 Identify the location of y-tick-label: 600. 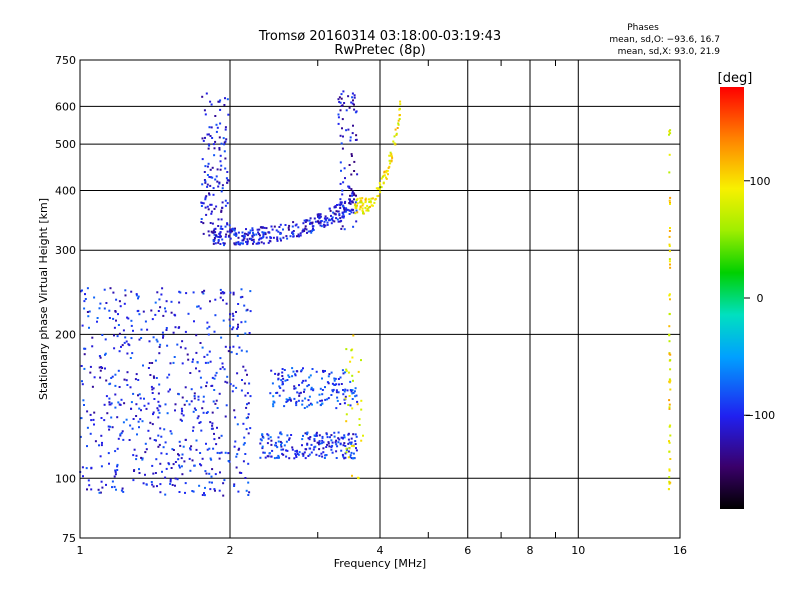
(65, 106).